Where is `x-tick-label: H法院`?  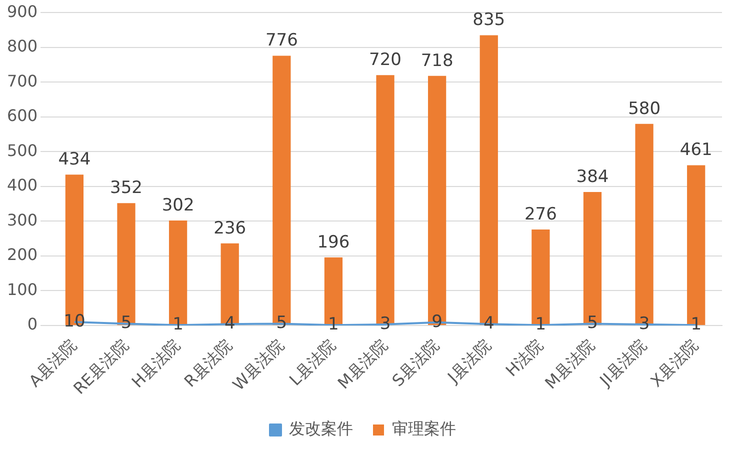
x-tick-label: H法院 is located at coordinates (524, 358).